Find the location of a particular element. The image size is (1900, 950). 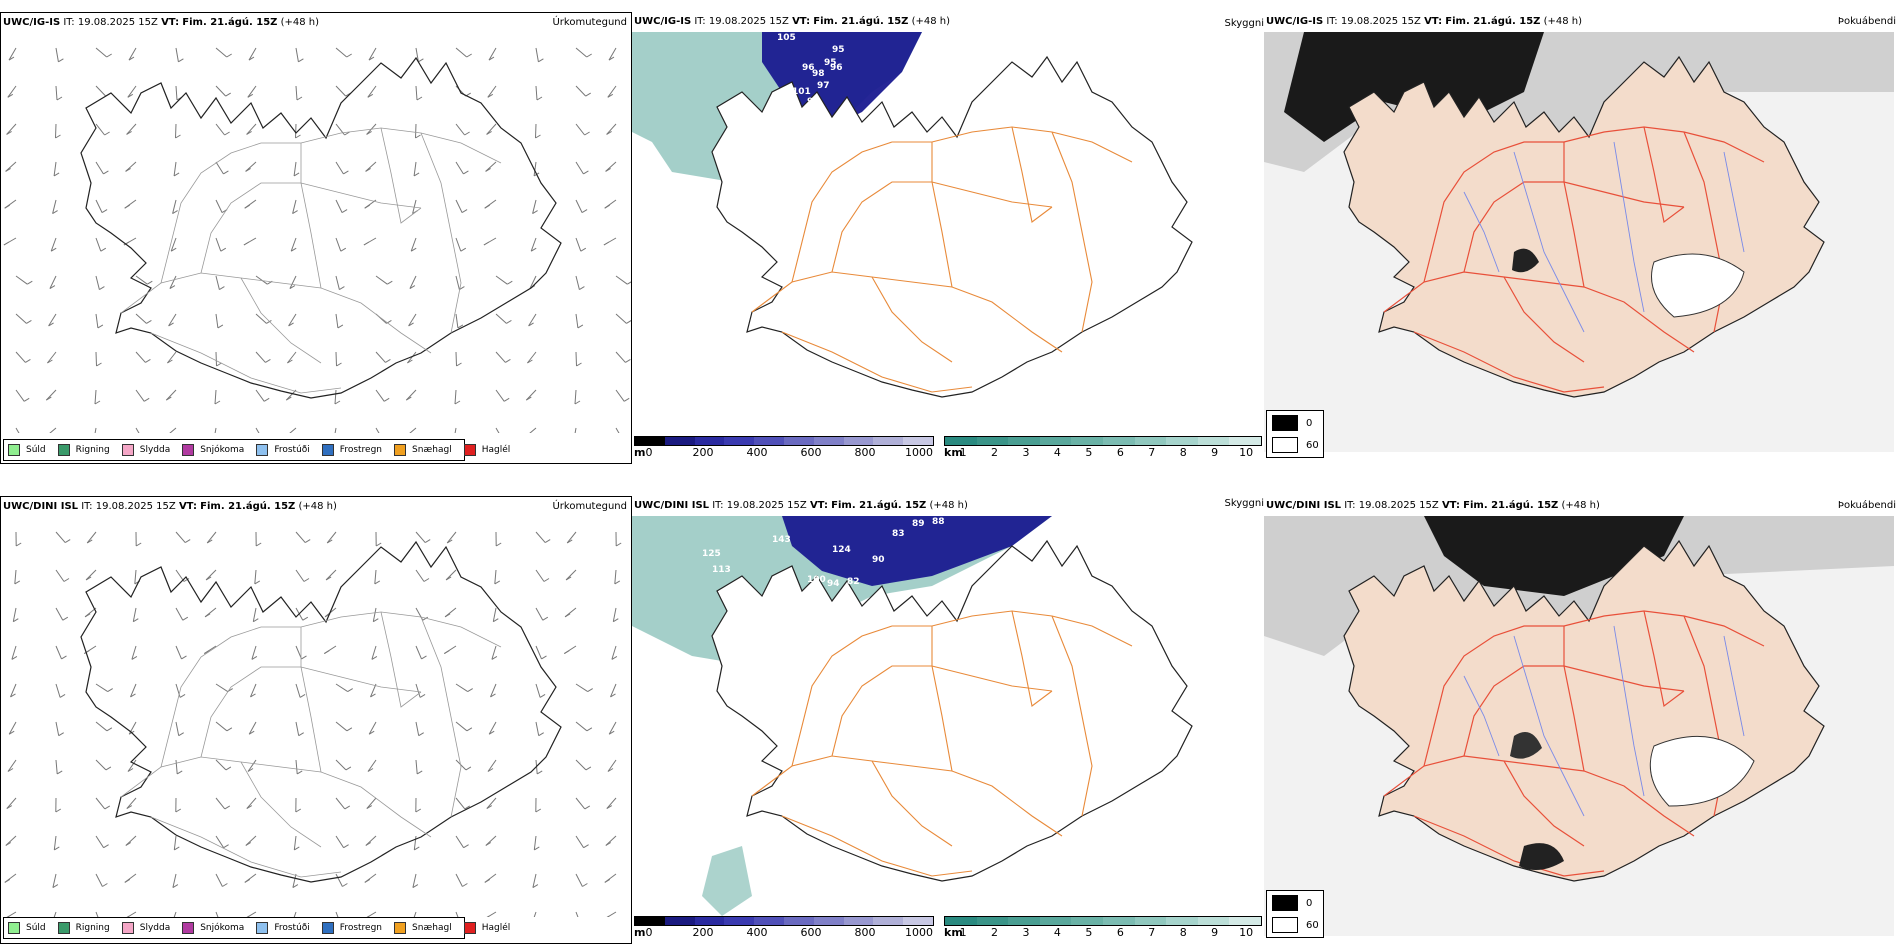

scale-tick-label: 1 is located at coordinates (963, 932).